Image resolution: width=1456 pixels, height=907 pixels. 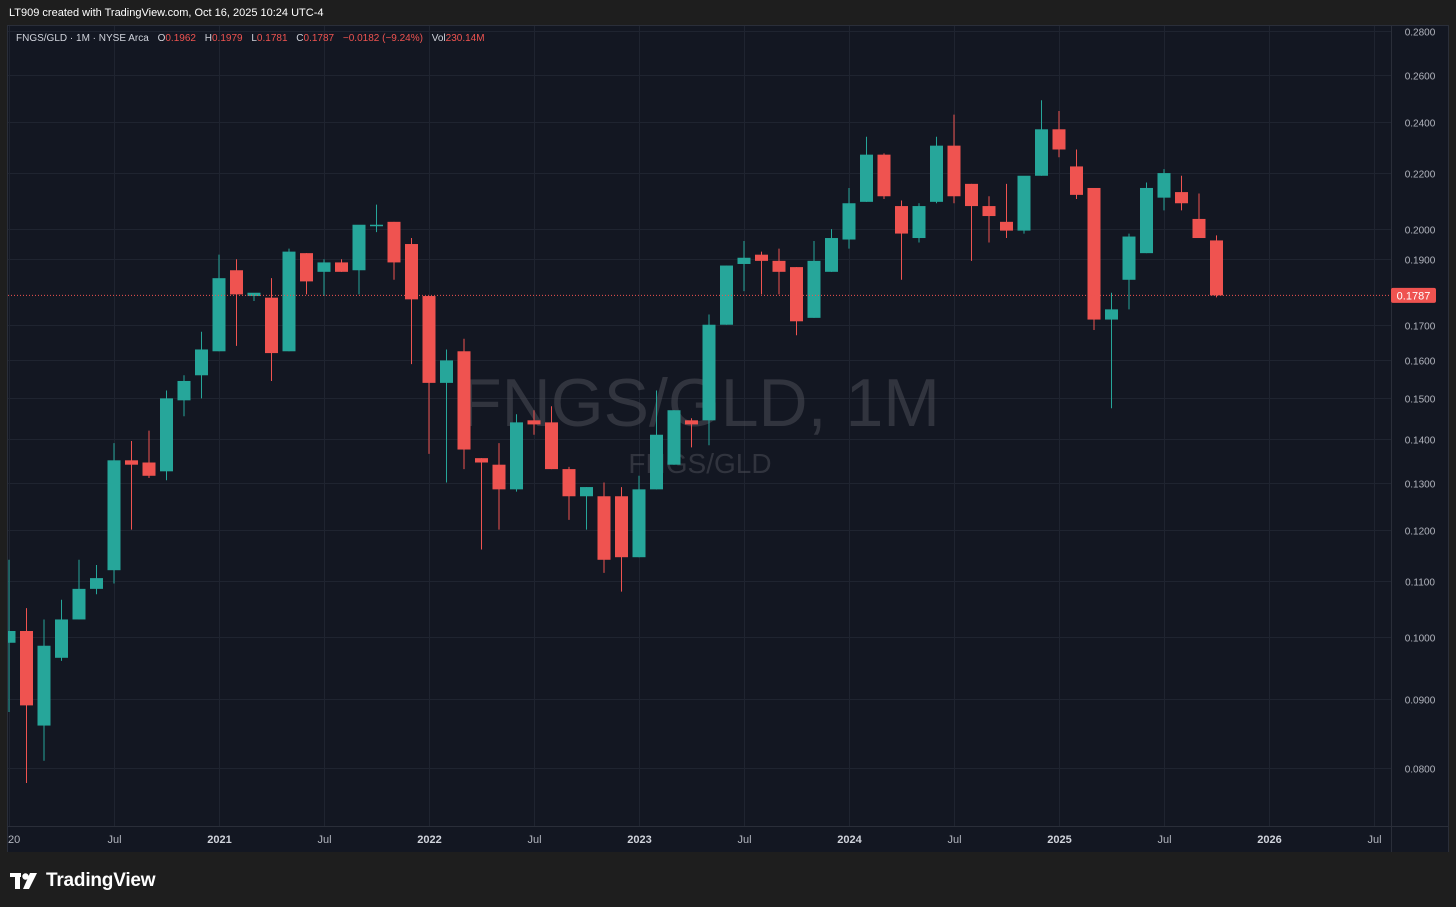 What do you see at coordinates (1420, 362) in the screenshot?
I see `price-tick-label: 0.1600` at bounding box center [1420, 362].